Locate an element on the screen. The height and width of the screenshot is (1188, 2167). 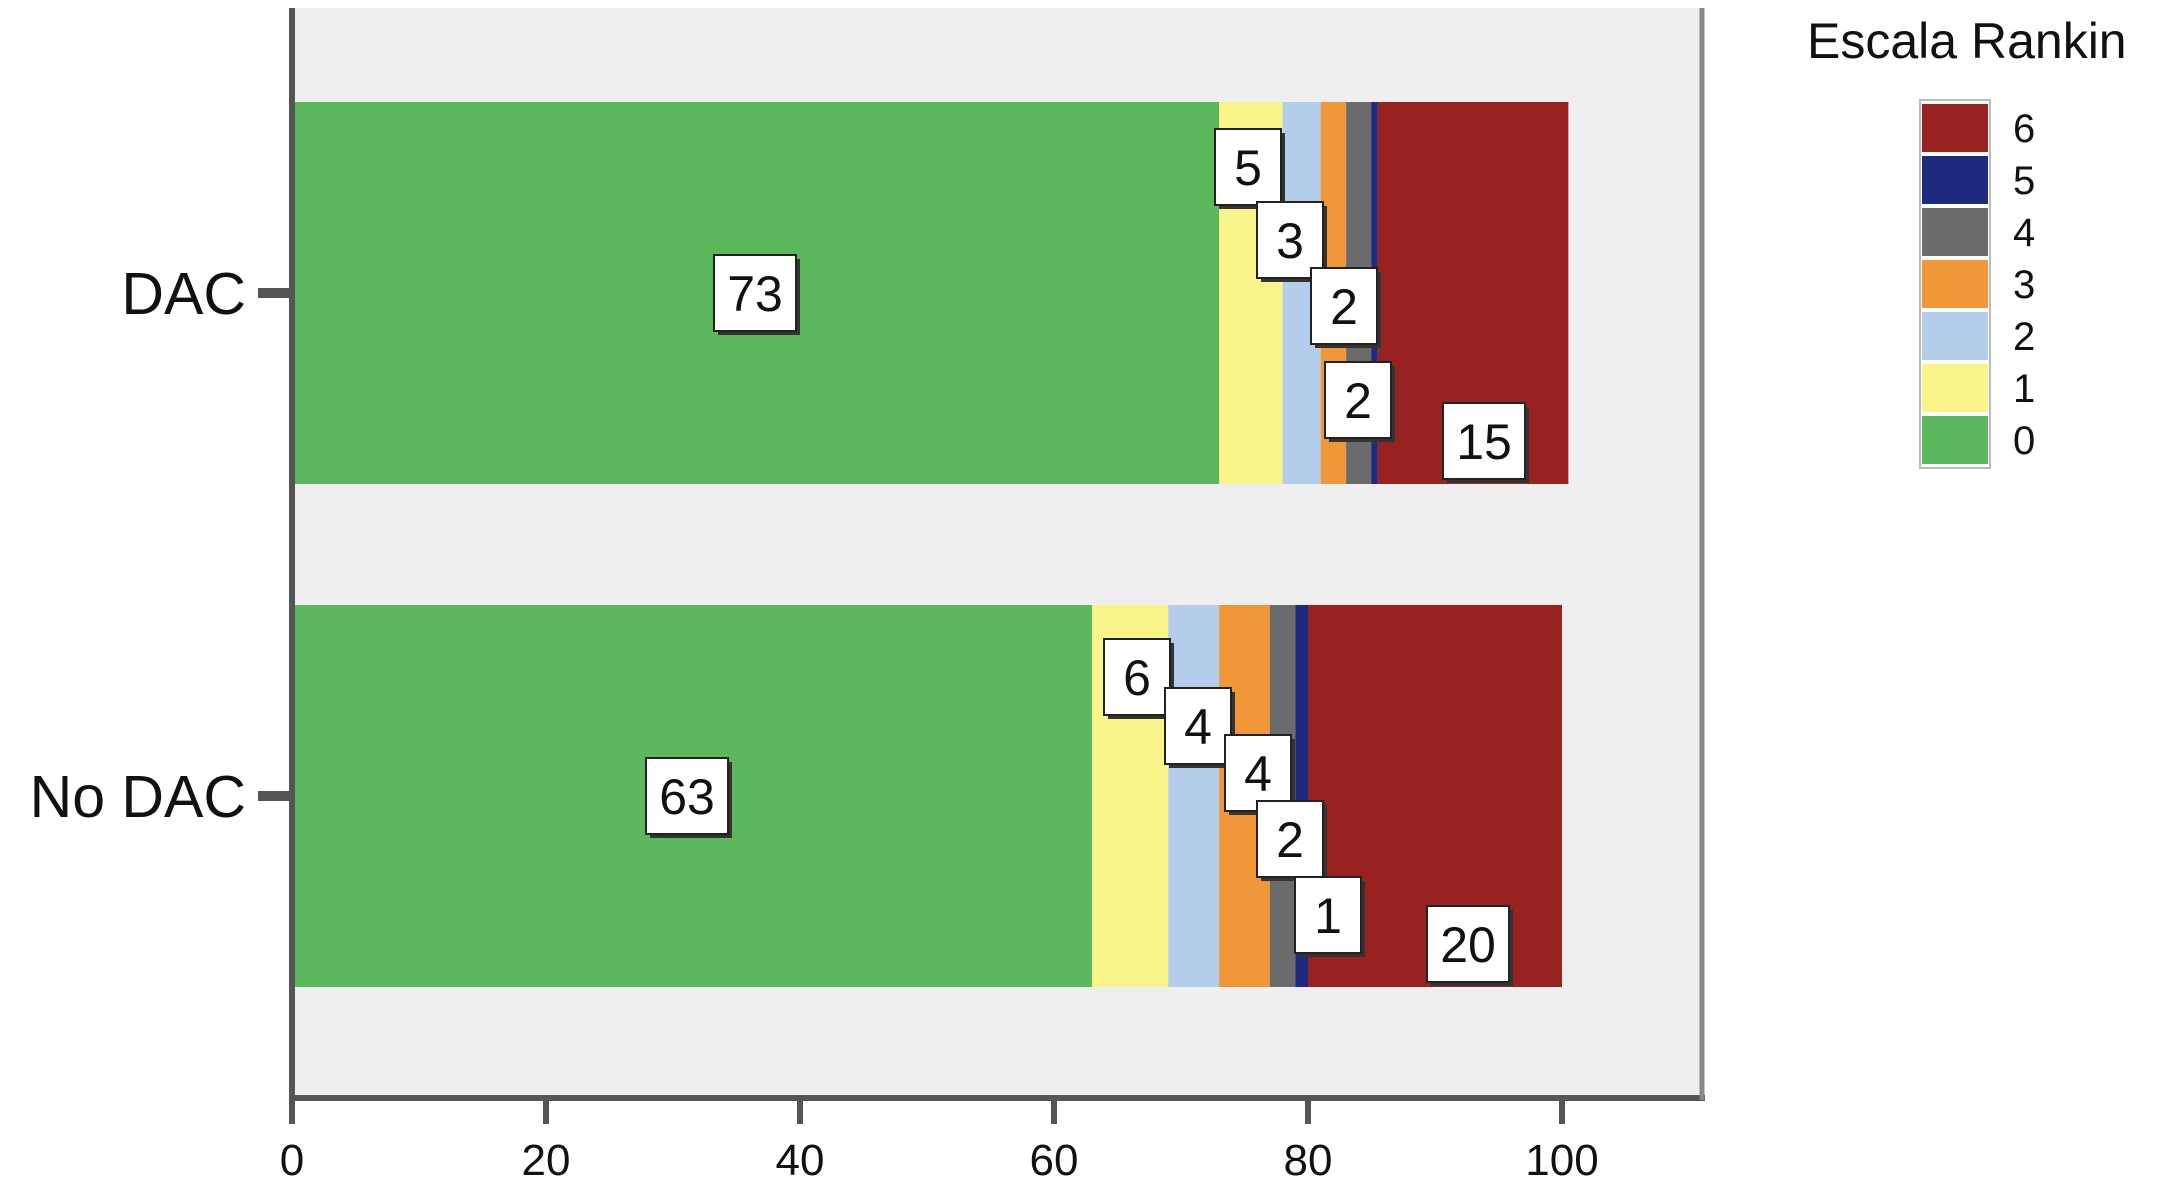
legend: Escala Rankin 6 5 4 3 2 1 0 is located at coordinates (1967, 241).